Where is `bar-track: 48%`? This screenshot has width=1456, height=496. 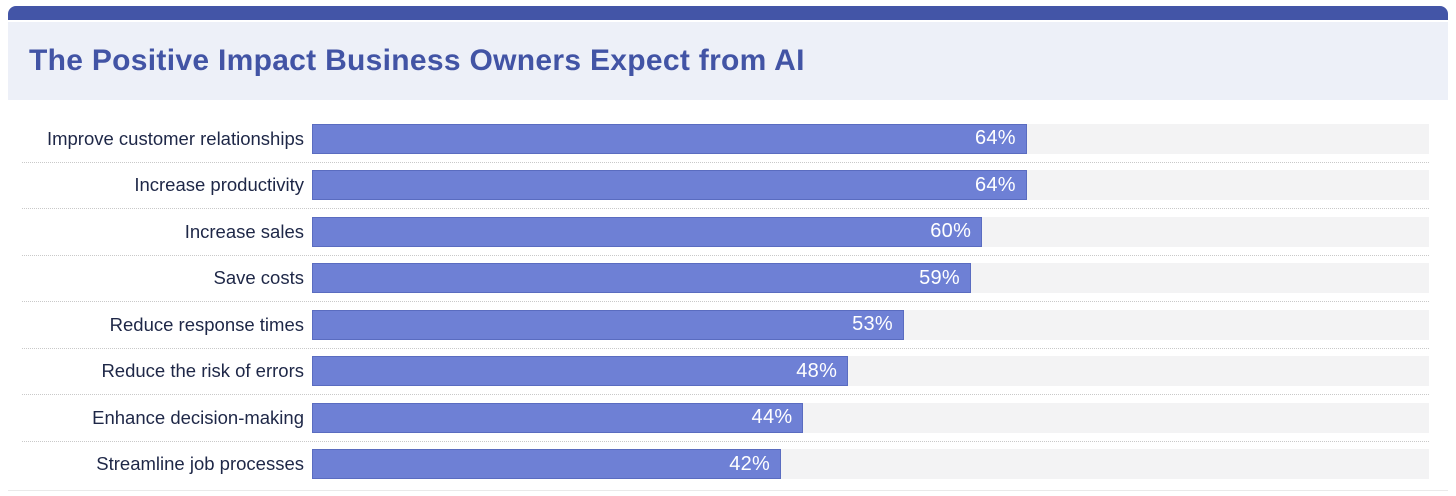
bar-track: 48% is located at coordinates (870, 371).